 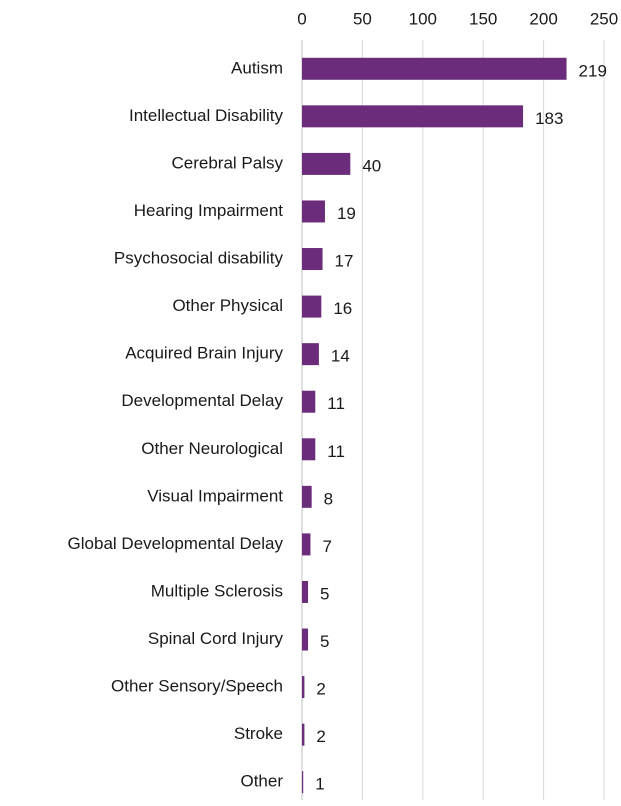 I want to click on data-label: 219, so click(x=593, y=70).